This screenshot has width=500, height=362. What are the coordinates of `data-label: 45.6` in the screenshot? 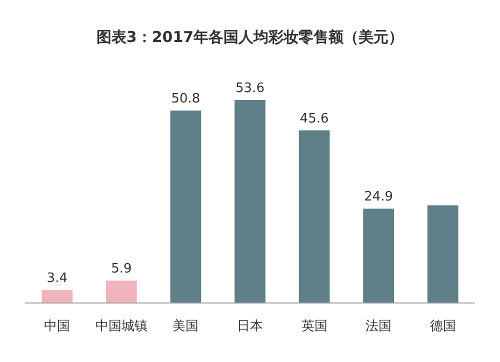 It's located at (314, 118).